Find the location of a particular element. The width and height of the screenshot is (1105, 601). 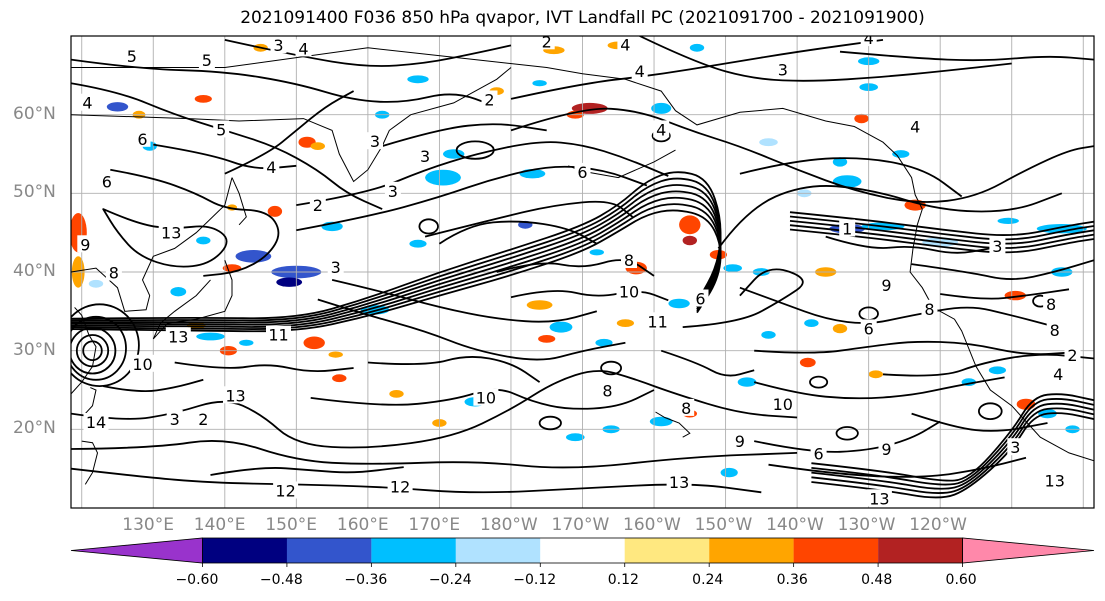

coast-asia-north is located at coordinates (291, 125).